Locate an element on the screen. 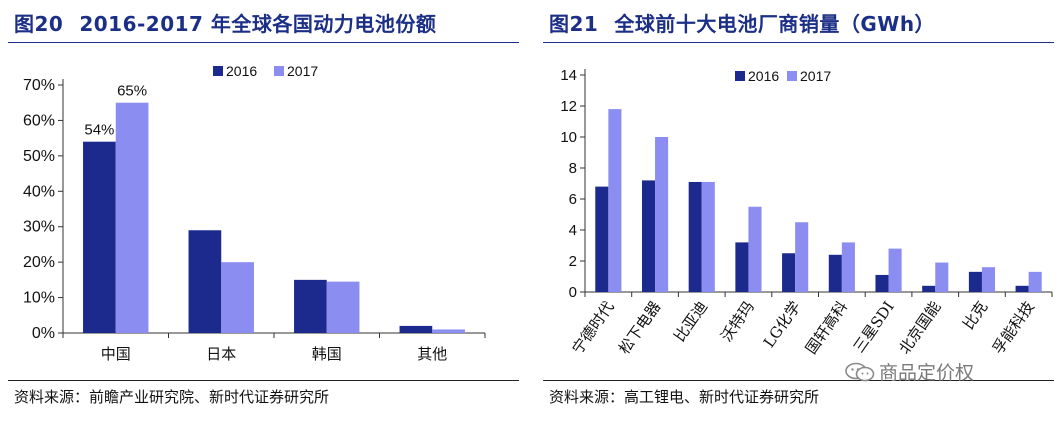 The width and height of the screenshot is (1060, 421). right-chart-y-tick-label: 10 is located at coordinates (568, 137).